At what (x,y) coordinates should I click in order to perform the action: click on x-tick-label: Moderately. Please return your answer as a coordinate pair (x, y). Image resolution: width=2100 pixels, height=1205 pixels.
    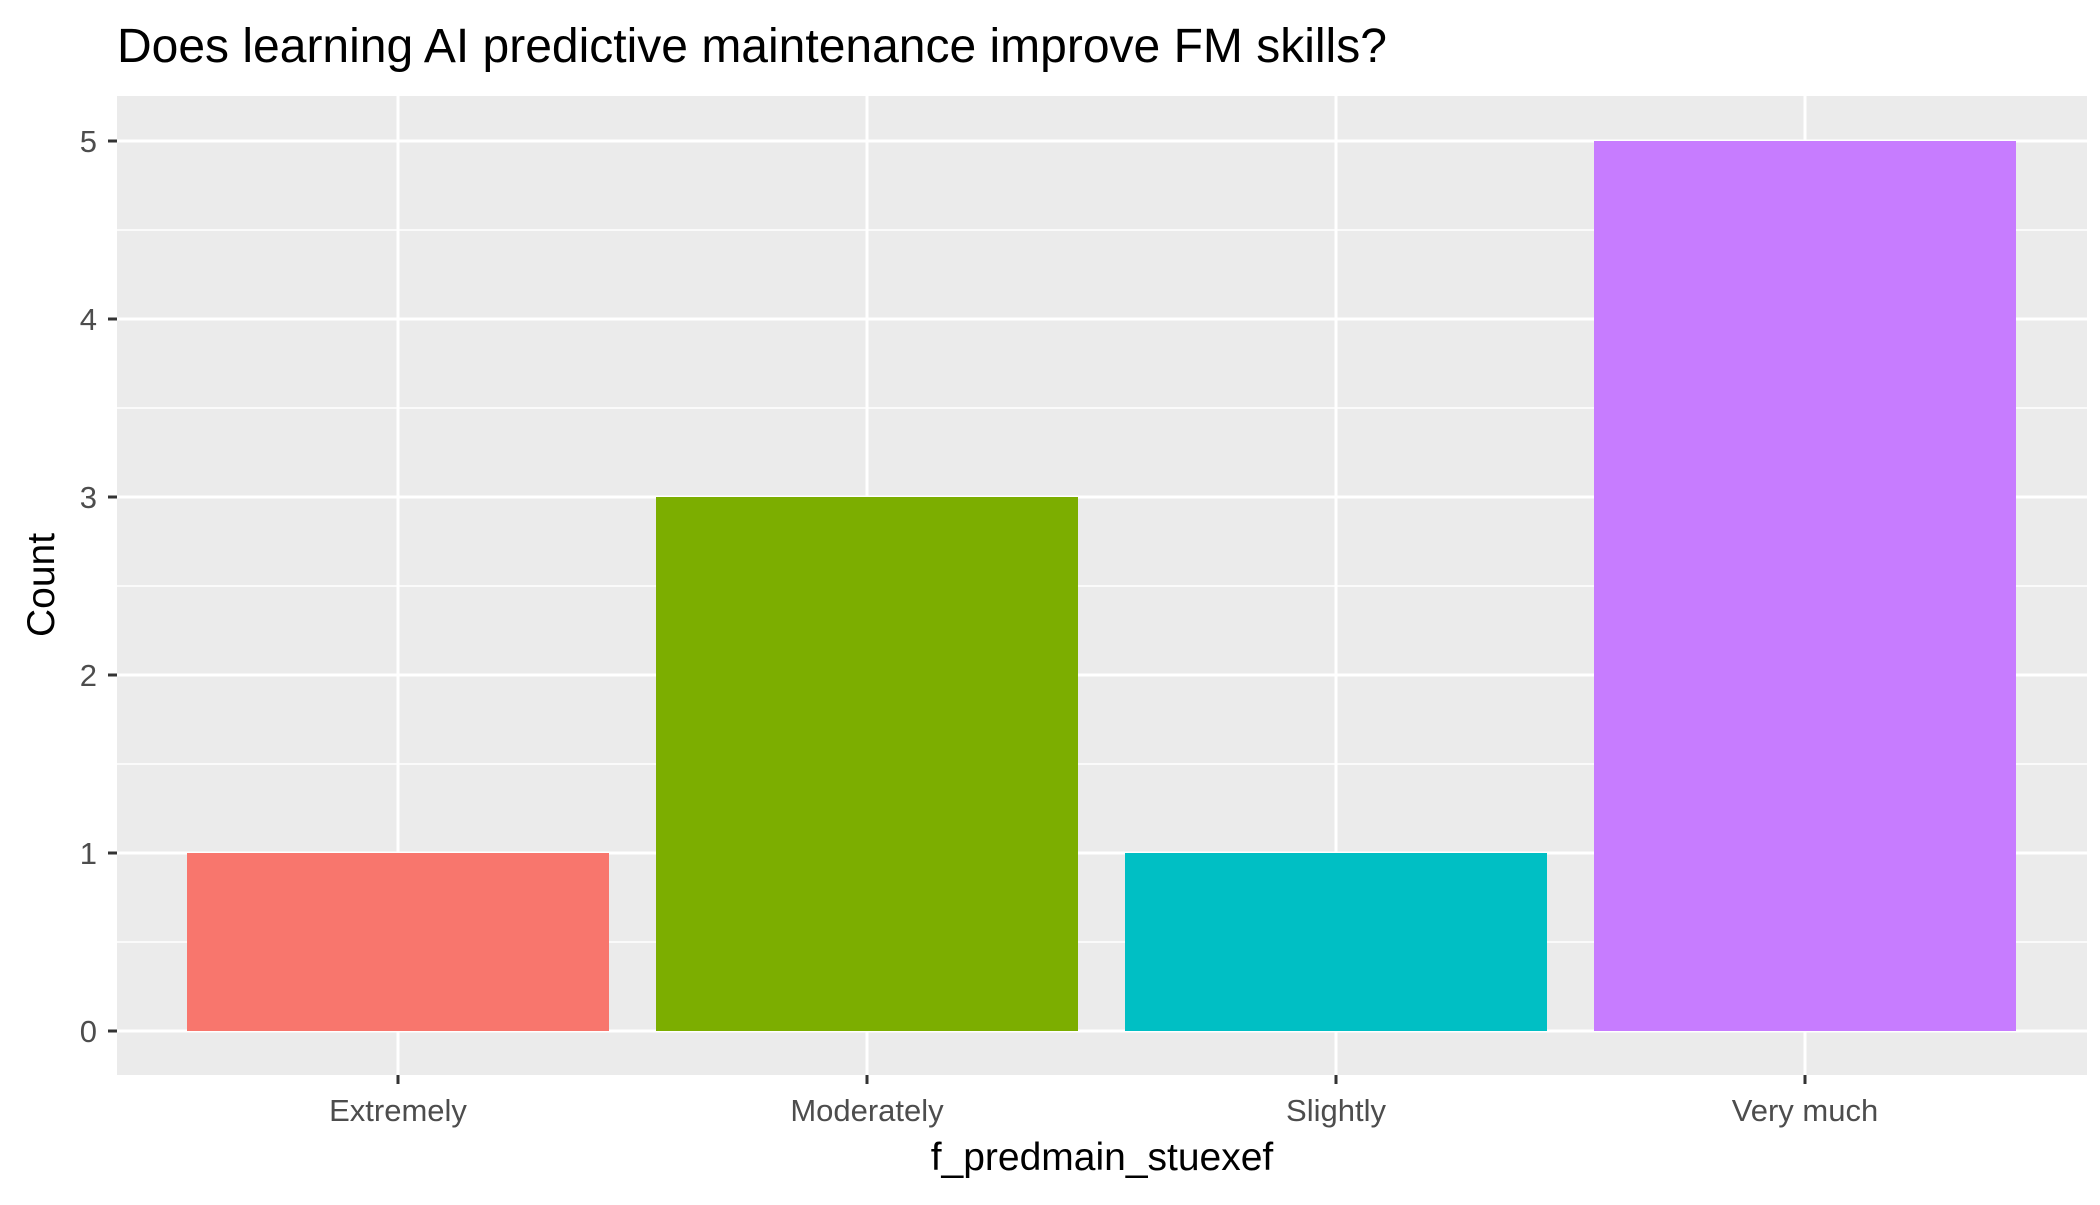
    Looking at the image, I should click on (867, 1110).